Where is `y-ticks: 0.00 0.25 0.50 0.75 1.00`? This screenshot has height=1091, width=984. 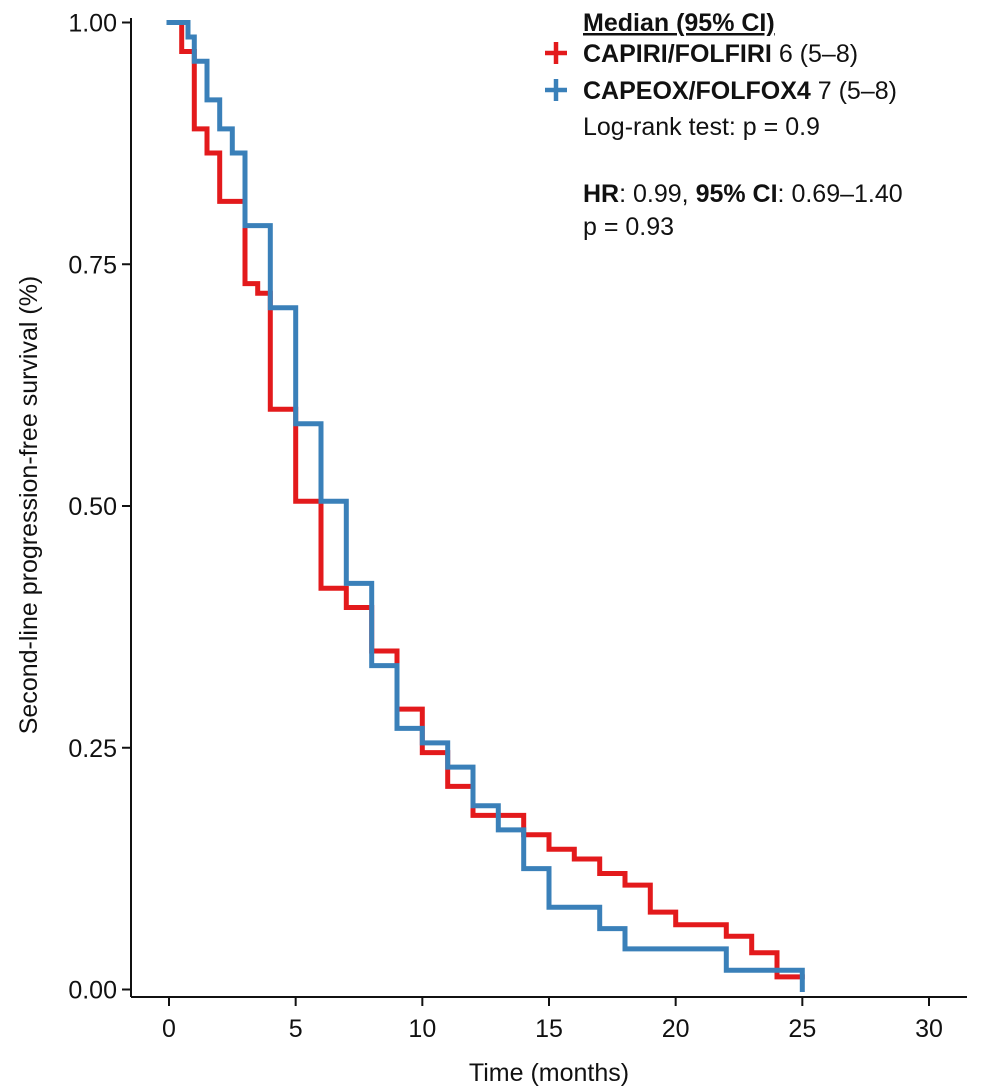
y-ticks: 0.00 0.25 0.50 0.75 1.00 is located at coordinates (99, 507).